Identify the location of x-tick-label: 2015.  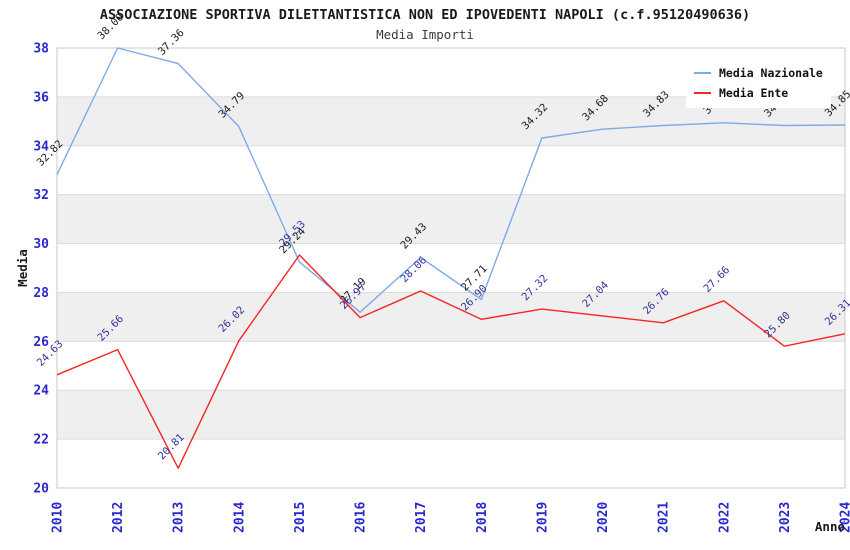
(300, 517).